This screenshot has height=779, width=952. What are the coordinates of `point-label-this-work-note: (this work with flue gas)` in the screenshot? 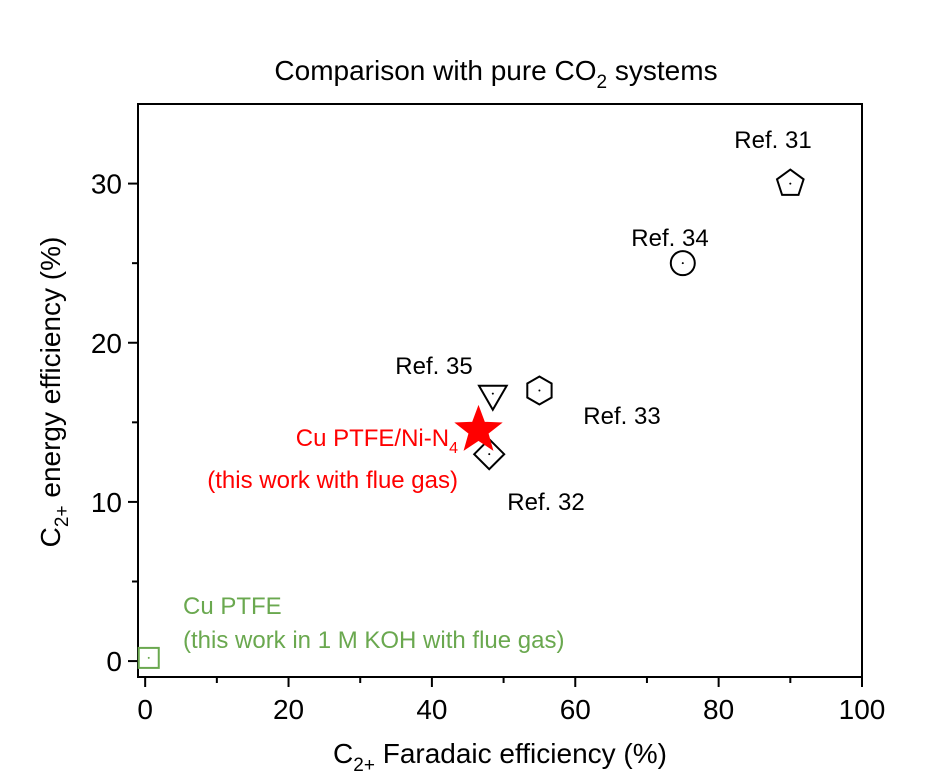 It's located at (332, 480).